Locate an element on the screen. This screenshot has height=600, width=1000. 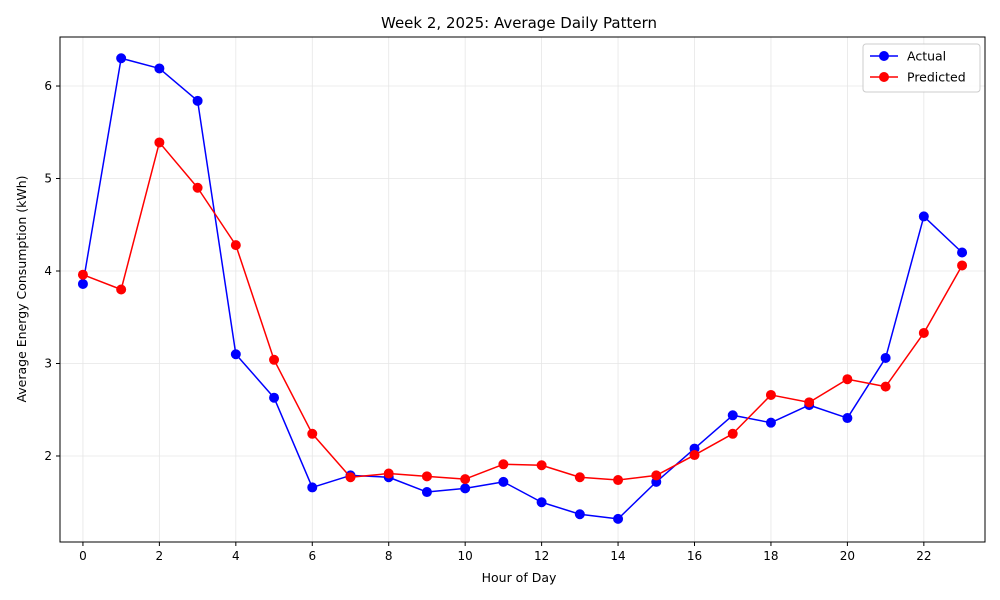
y-tick-label: 4 is located at coordinates (48, 271).